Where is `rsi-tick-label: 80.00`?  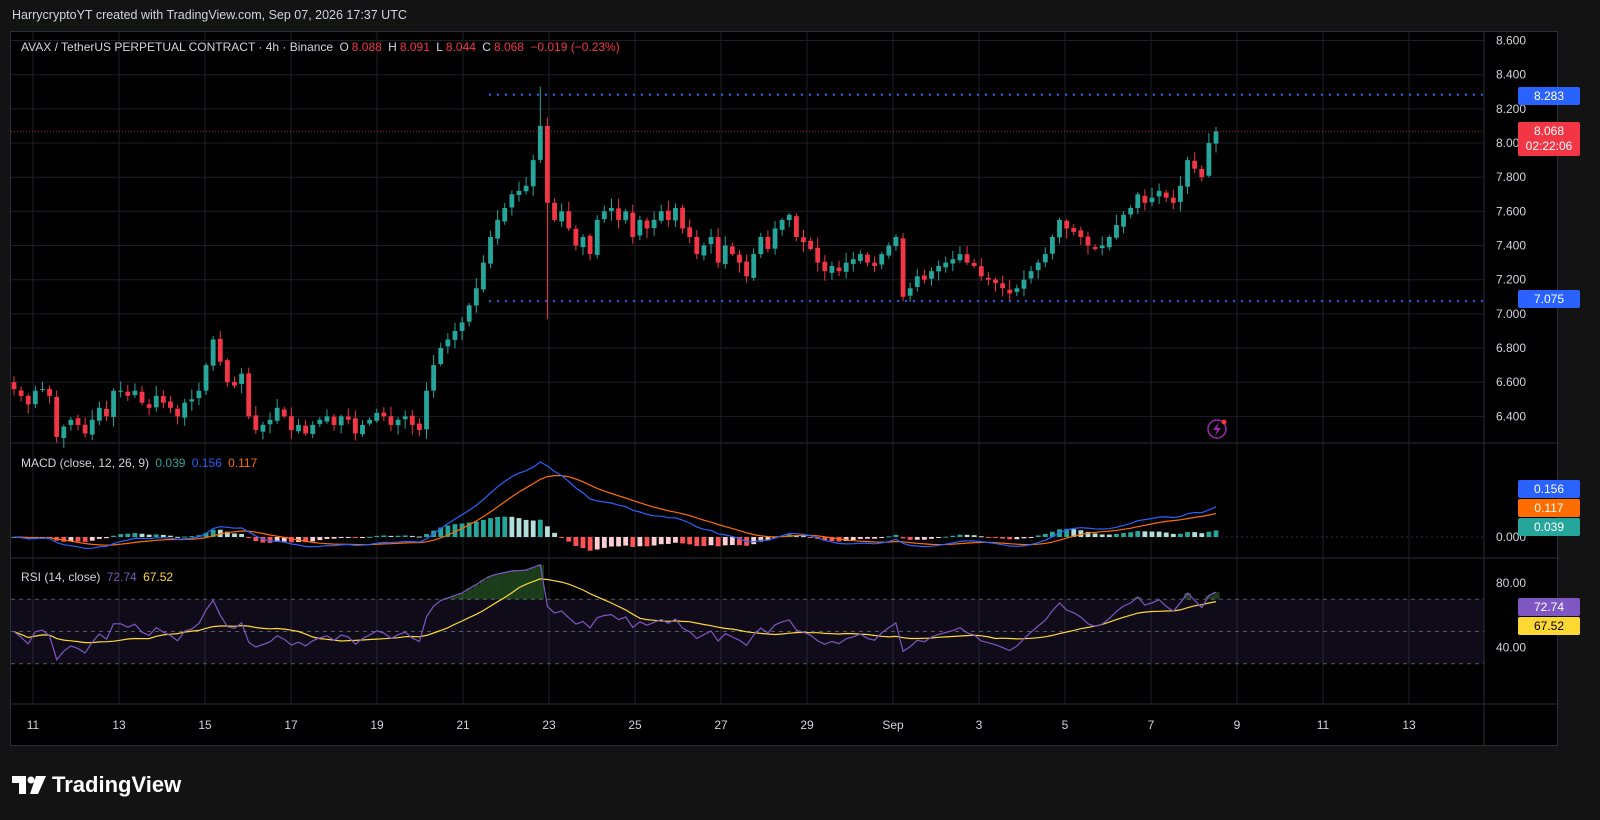 rsi-tick-label: 80.00 is located at coordinates (1511, 583).